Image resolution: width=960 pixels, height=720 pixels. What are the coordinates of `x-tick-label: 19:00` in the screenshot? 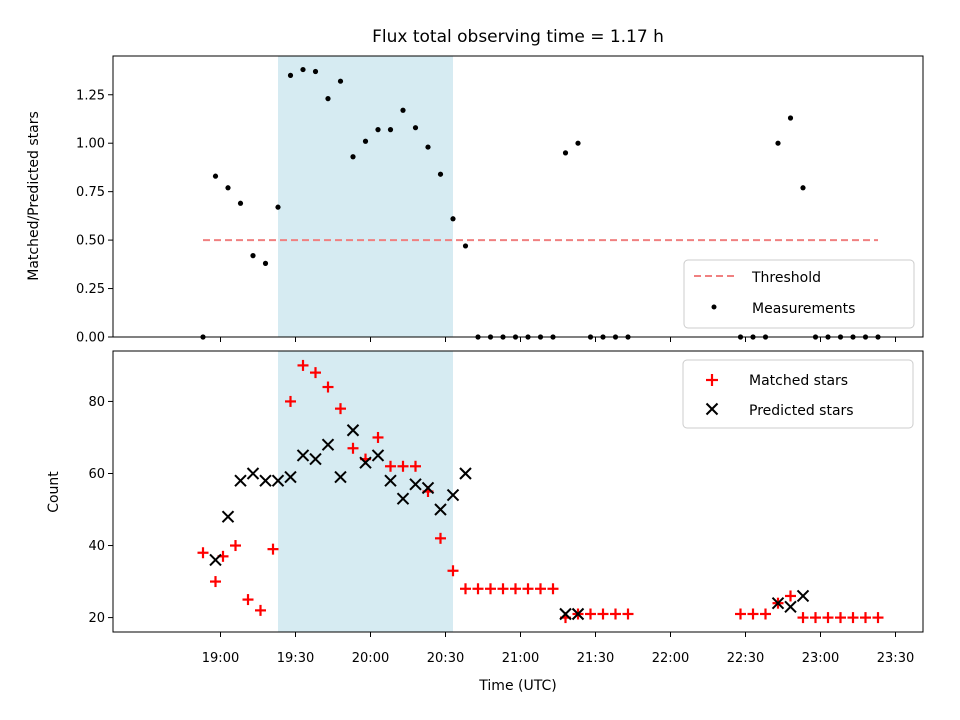 It's located at (220, 658).